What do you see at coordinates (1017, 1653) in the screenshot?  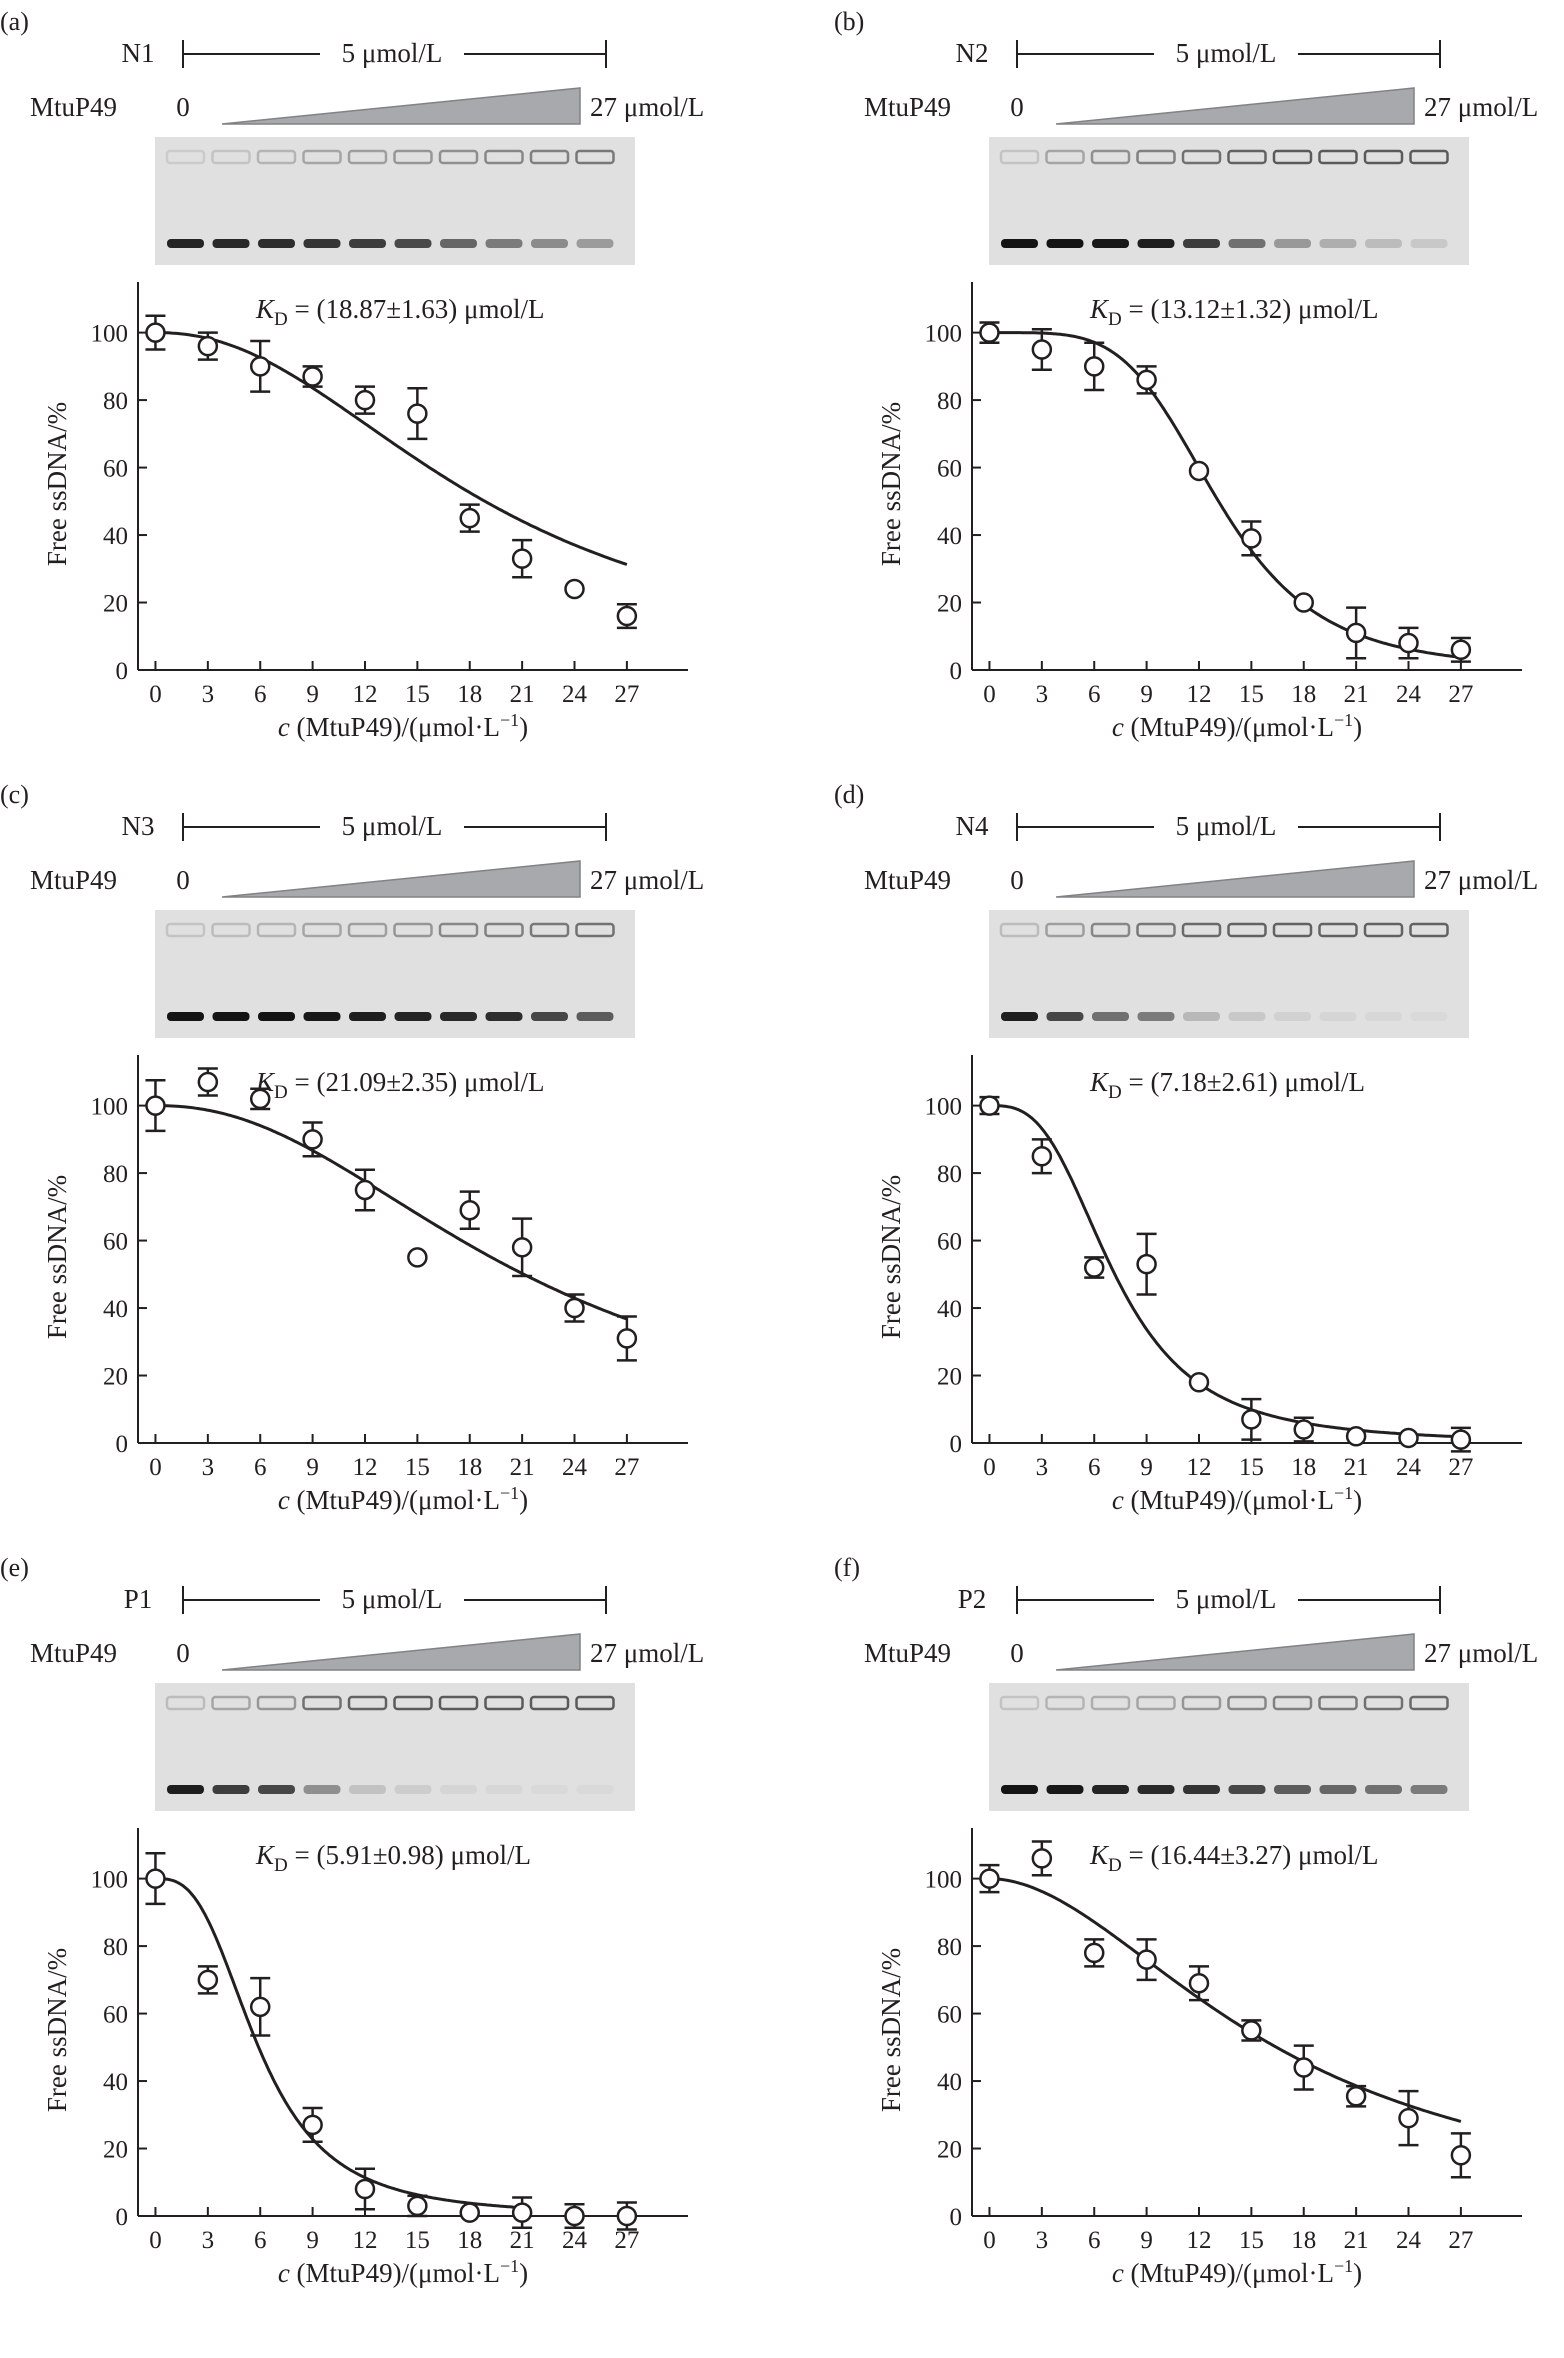 I see `gradient-start-label: 0` at bounding box center [1017, 1653].